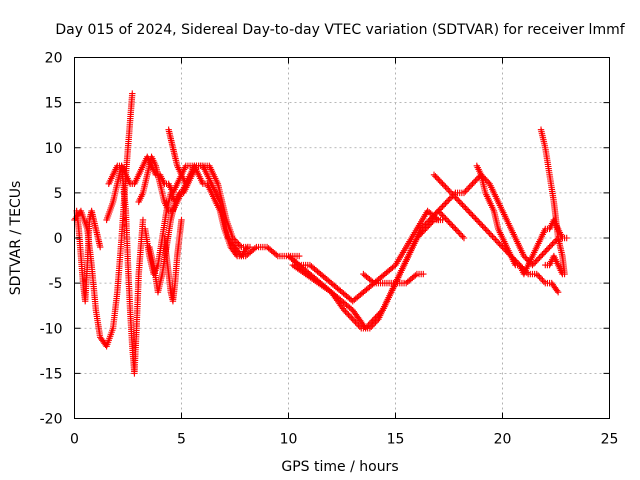  What do you see at coordinates (51, 420) in the screenshot?
I see `y-tick-label: -20` at bounding box center [51, 420].